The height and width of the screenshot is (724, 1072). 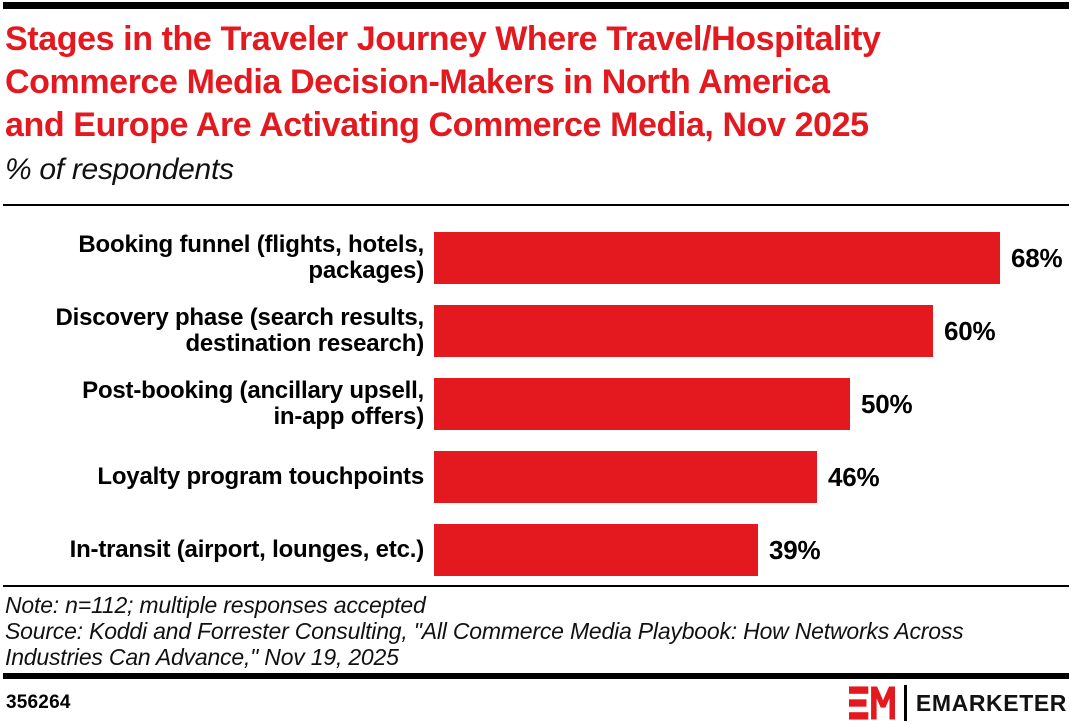 What do you see at coordinates (260, 476) in the screenshot?
I see `bar-label: Loyalty program touchpoints` at bounding box center [260, 476].